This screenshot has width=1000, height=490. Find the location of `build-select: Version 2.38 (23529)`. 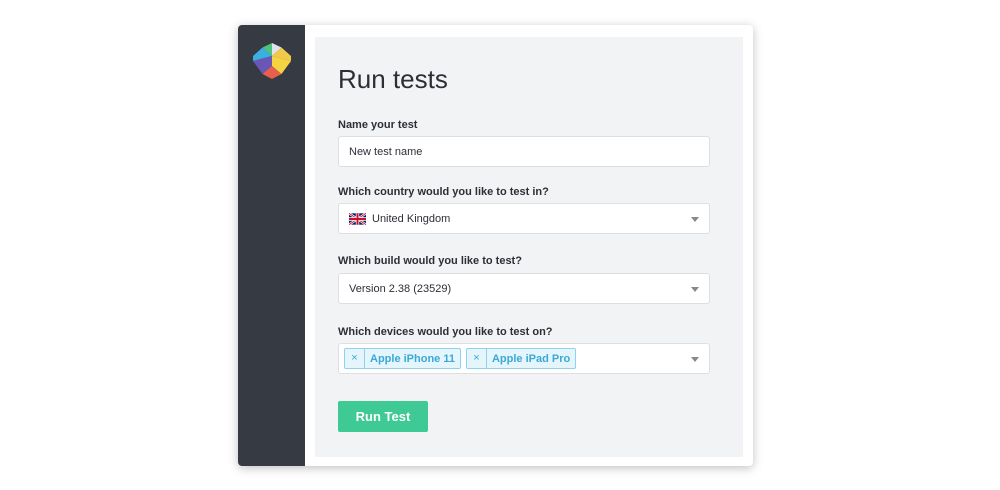

build-select: Version 2.38 (23529) is located at coordinates (524, 288).